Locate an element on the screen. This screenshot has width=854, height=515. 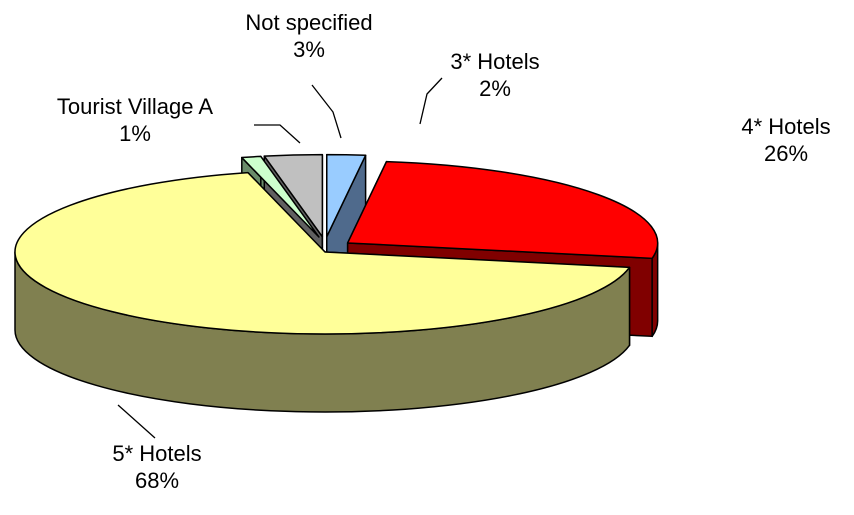
data-label: 5* Hotels 68% is located at coordinates (156, 467).